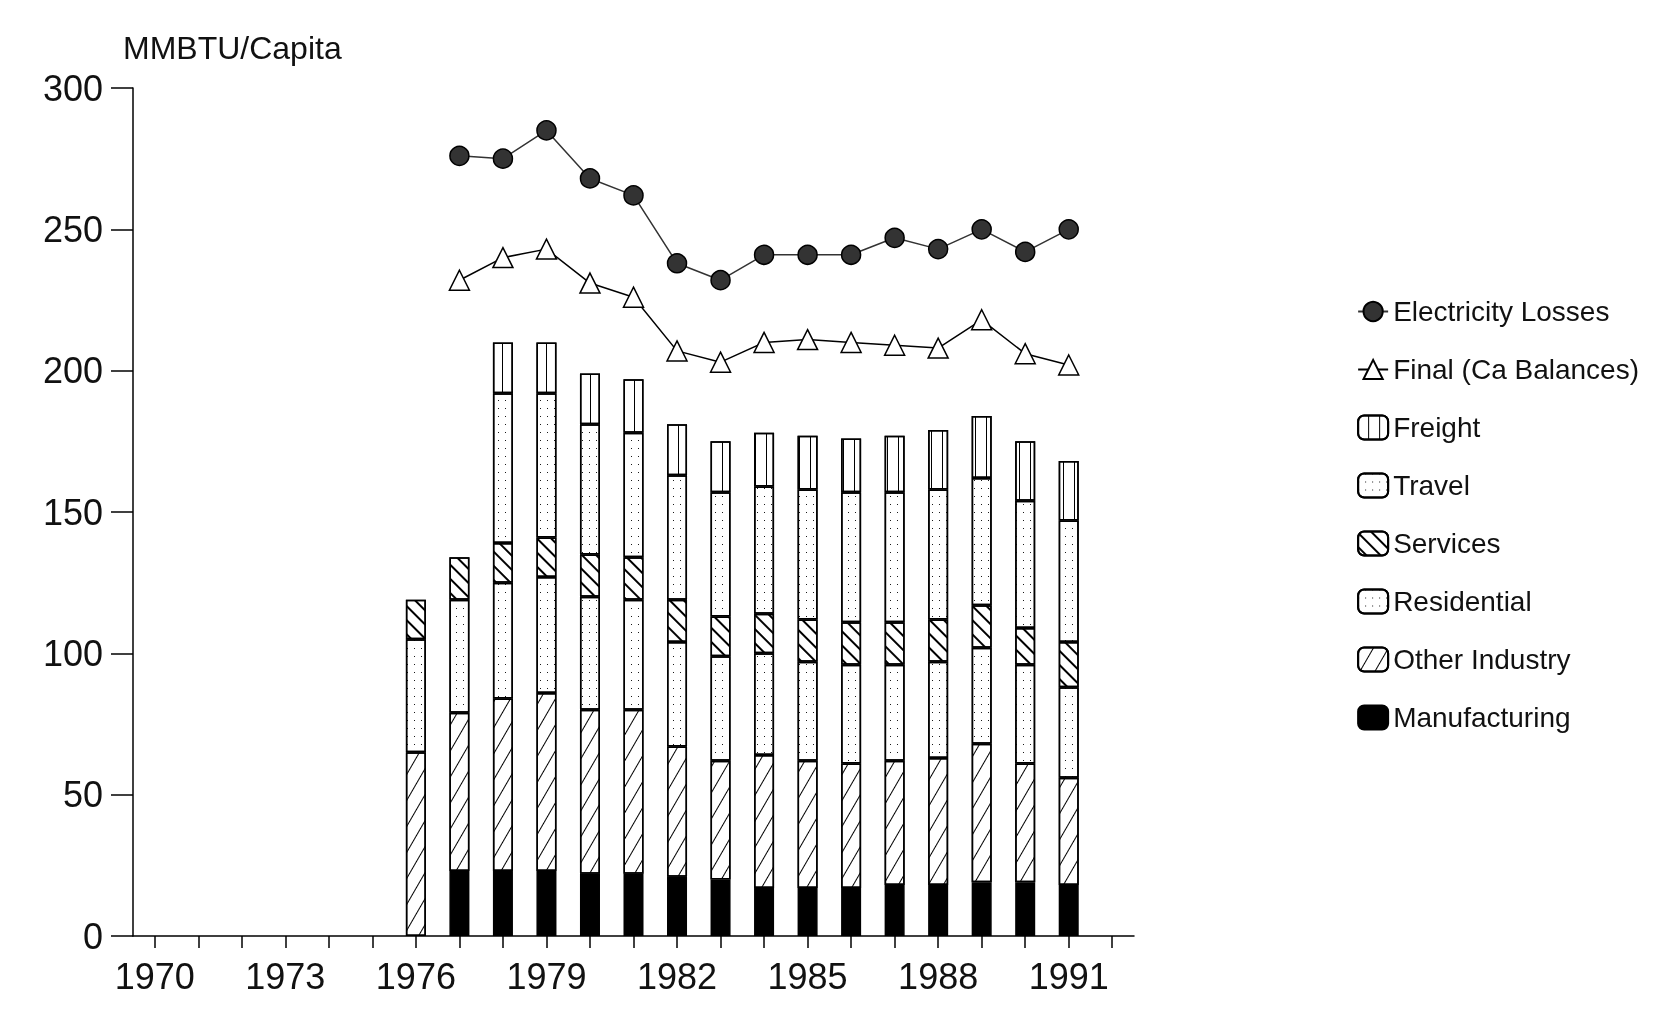 This screenshot has width=1672, height=1029. Describe the element at coordinates (72, 88) in the screenshot. I see `y-tick-label: 300` at that location.